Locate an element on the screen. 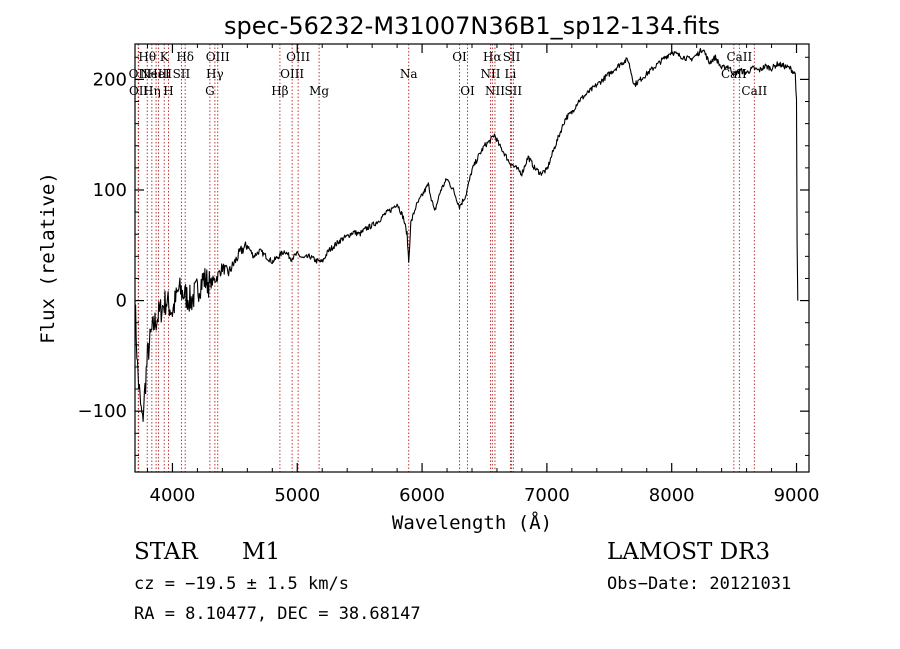 This screenshot has width=900, height=649. x-axis-label: Wavelength (Å) is located at coordinates (472, 522).